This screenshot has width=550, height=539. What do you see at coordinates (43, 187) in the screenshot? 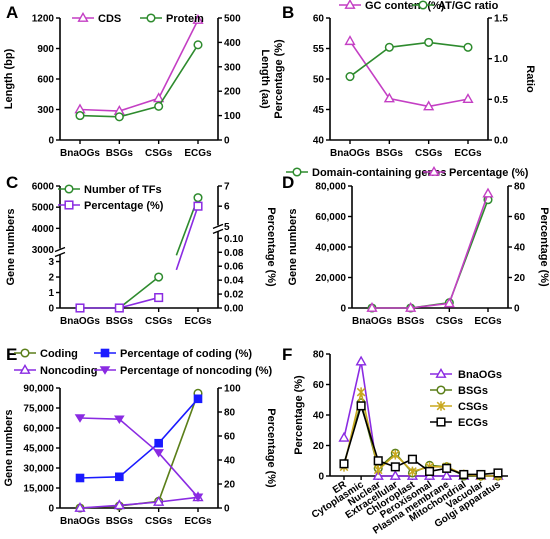
I see `y-tick-label: 6000` at bounding box center [43, 187].